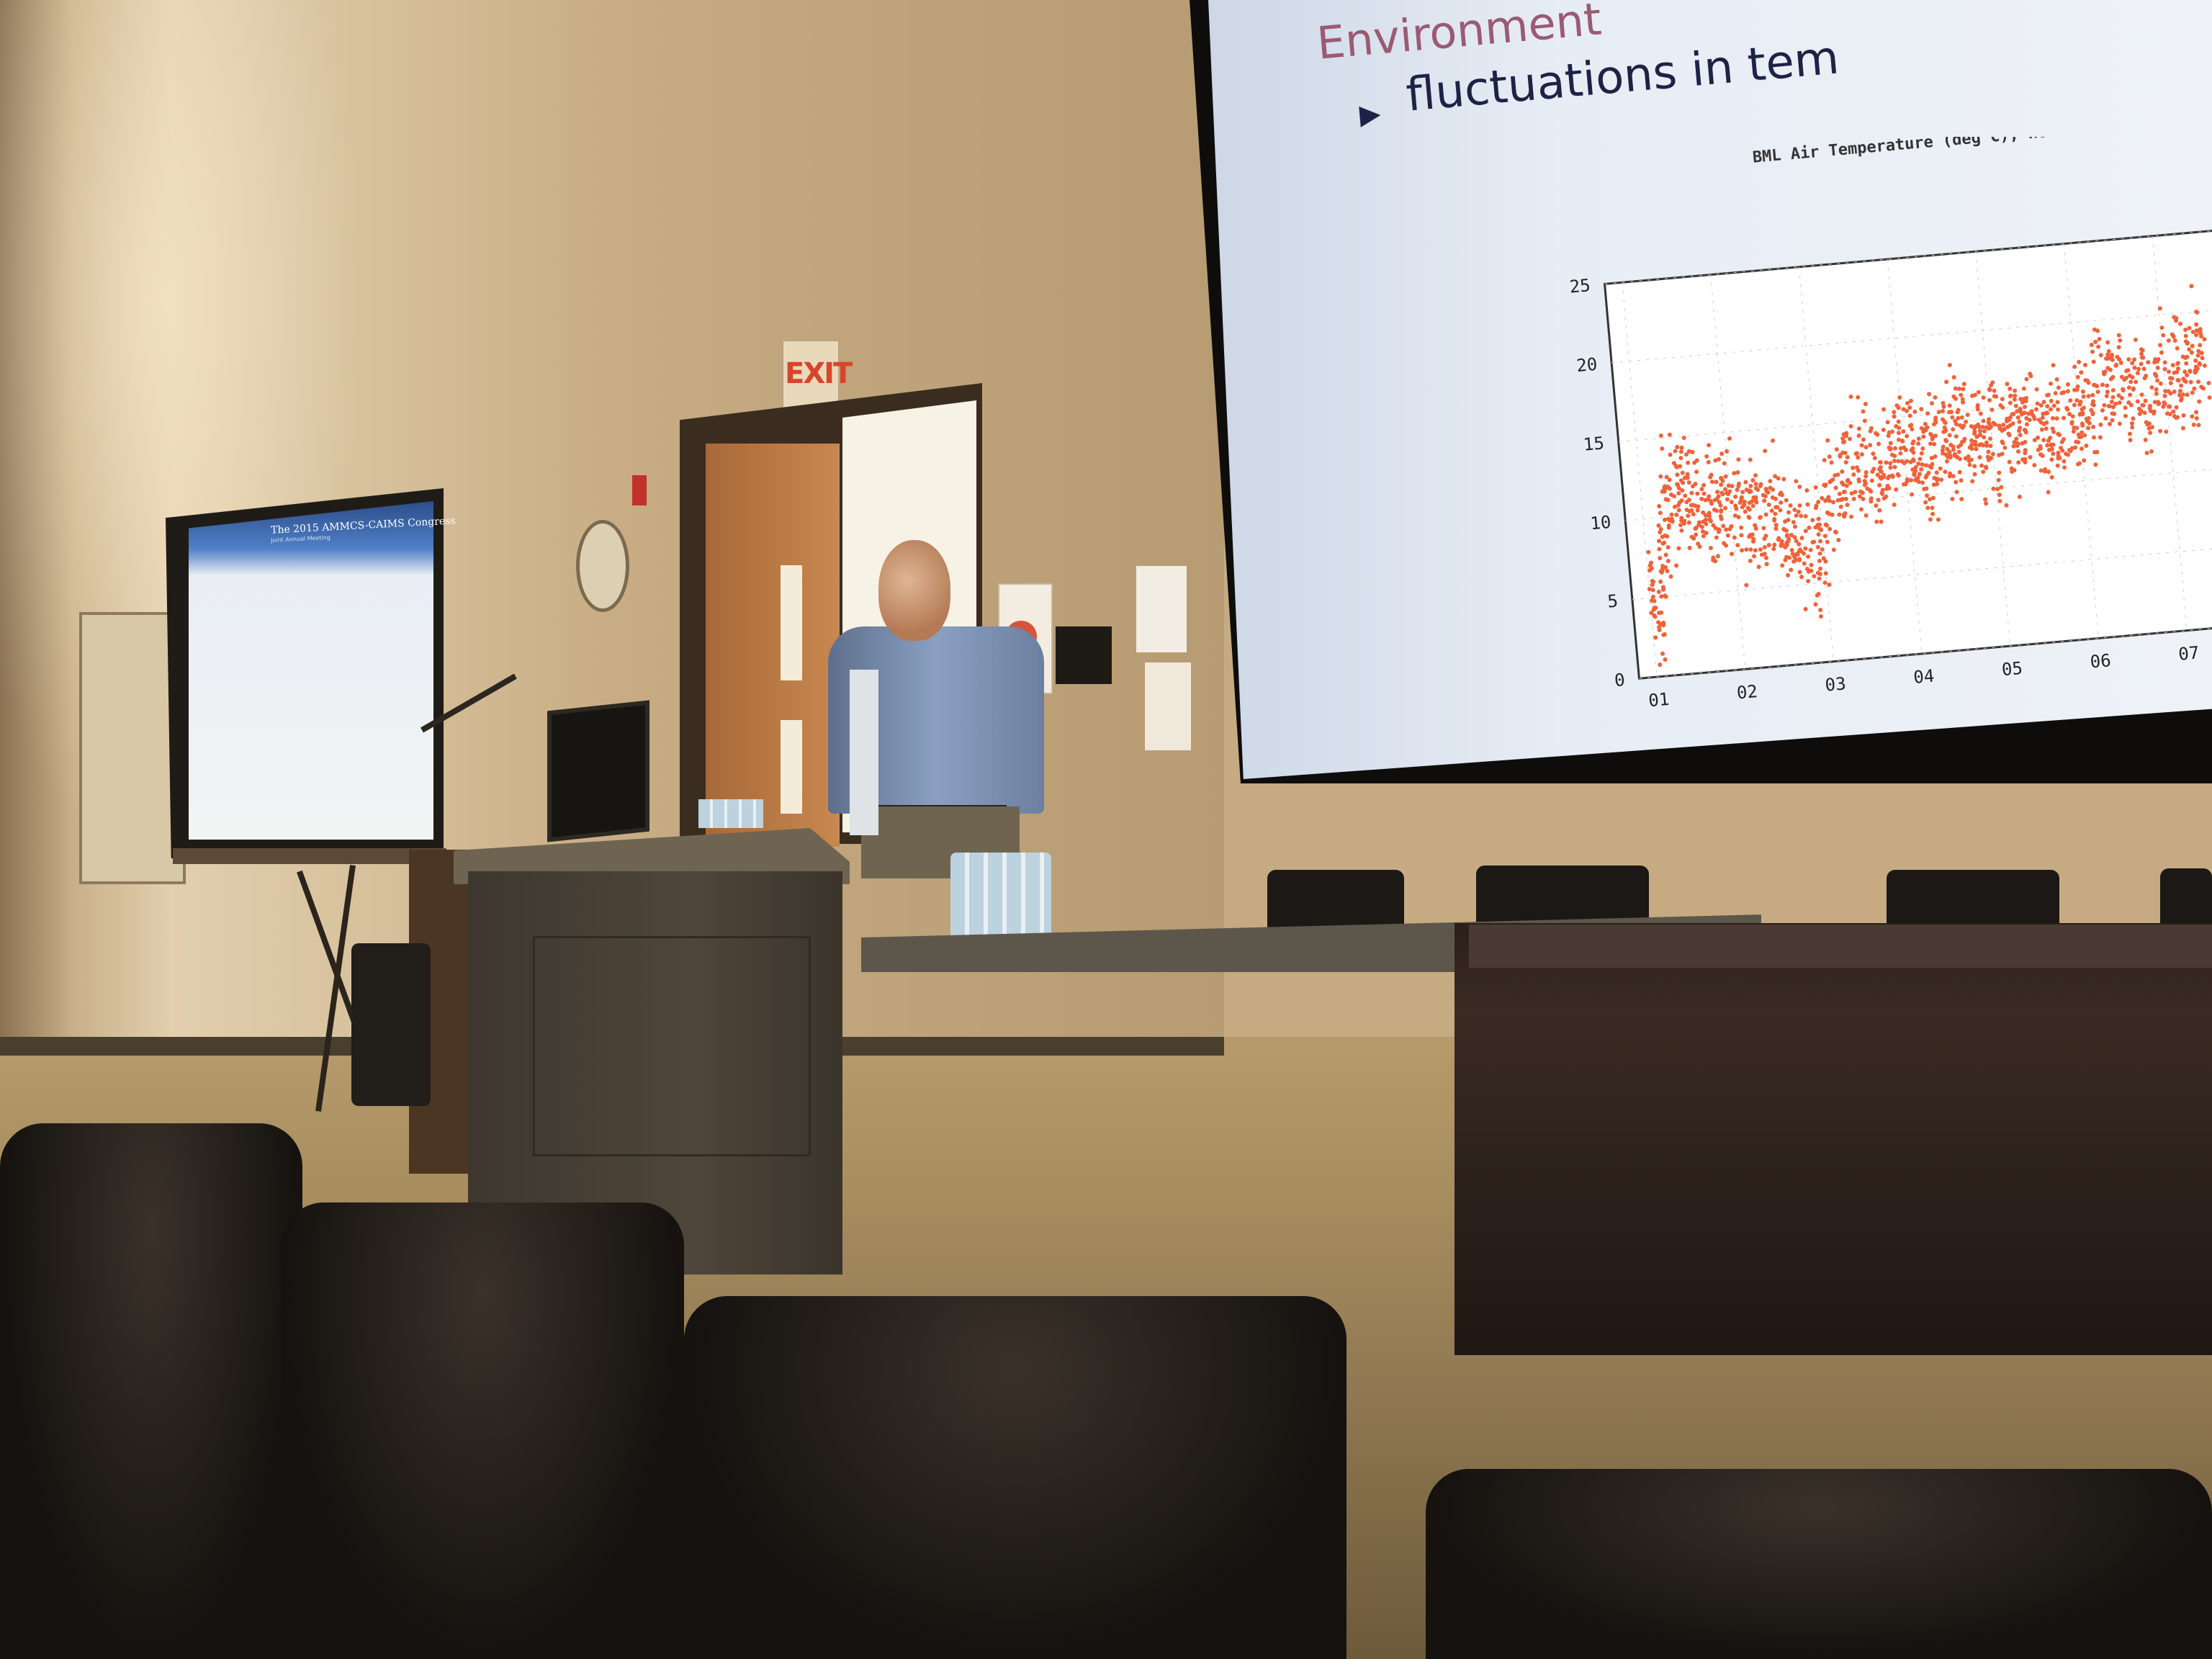 The image size is (2212, 1659). I want to click on exit-sign-text: EXIT, so click(819, 373).